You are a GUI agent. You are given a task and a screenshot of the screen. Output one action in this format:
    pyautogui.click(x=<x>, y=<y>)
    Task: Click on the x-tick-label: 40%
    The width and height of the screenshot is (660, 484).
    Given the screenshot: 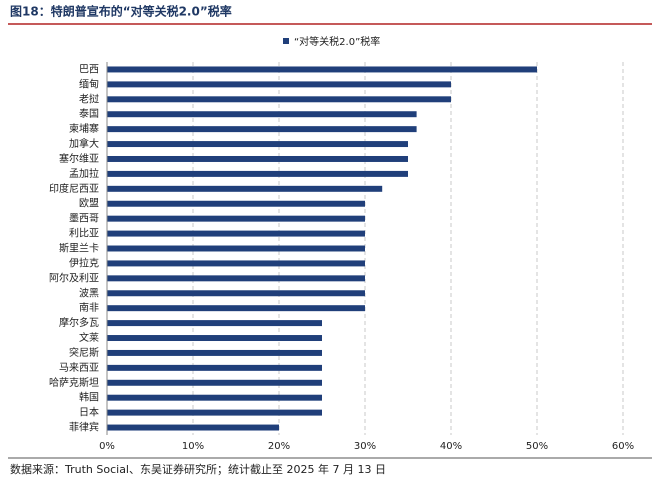 What is the action you would take?
    pyautogui.click(x=451, y=446)
    